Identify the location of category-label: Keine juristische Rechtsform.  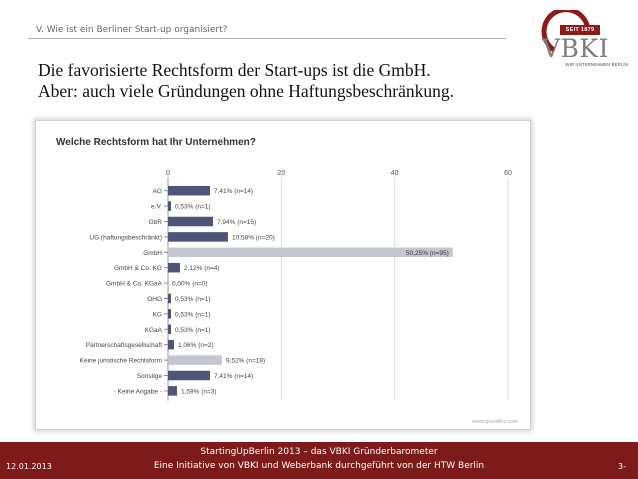
(121, 361).